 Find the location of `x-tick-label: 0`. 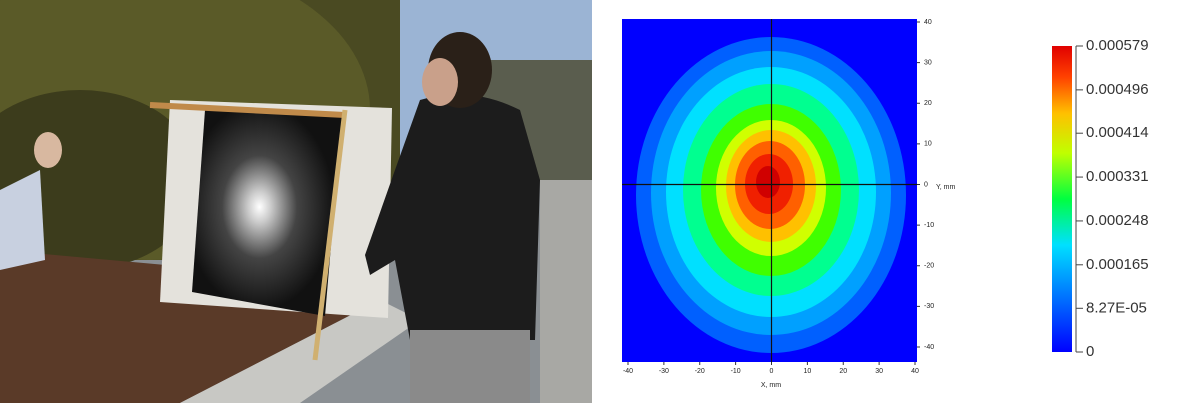

x-tick-label: 0 is located at coordinates (772, 371).